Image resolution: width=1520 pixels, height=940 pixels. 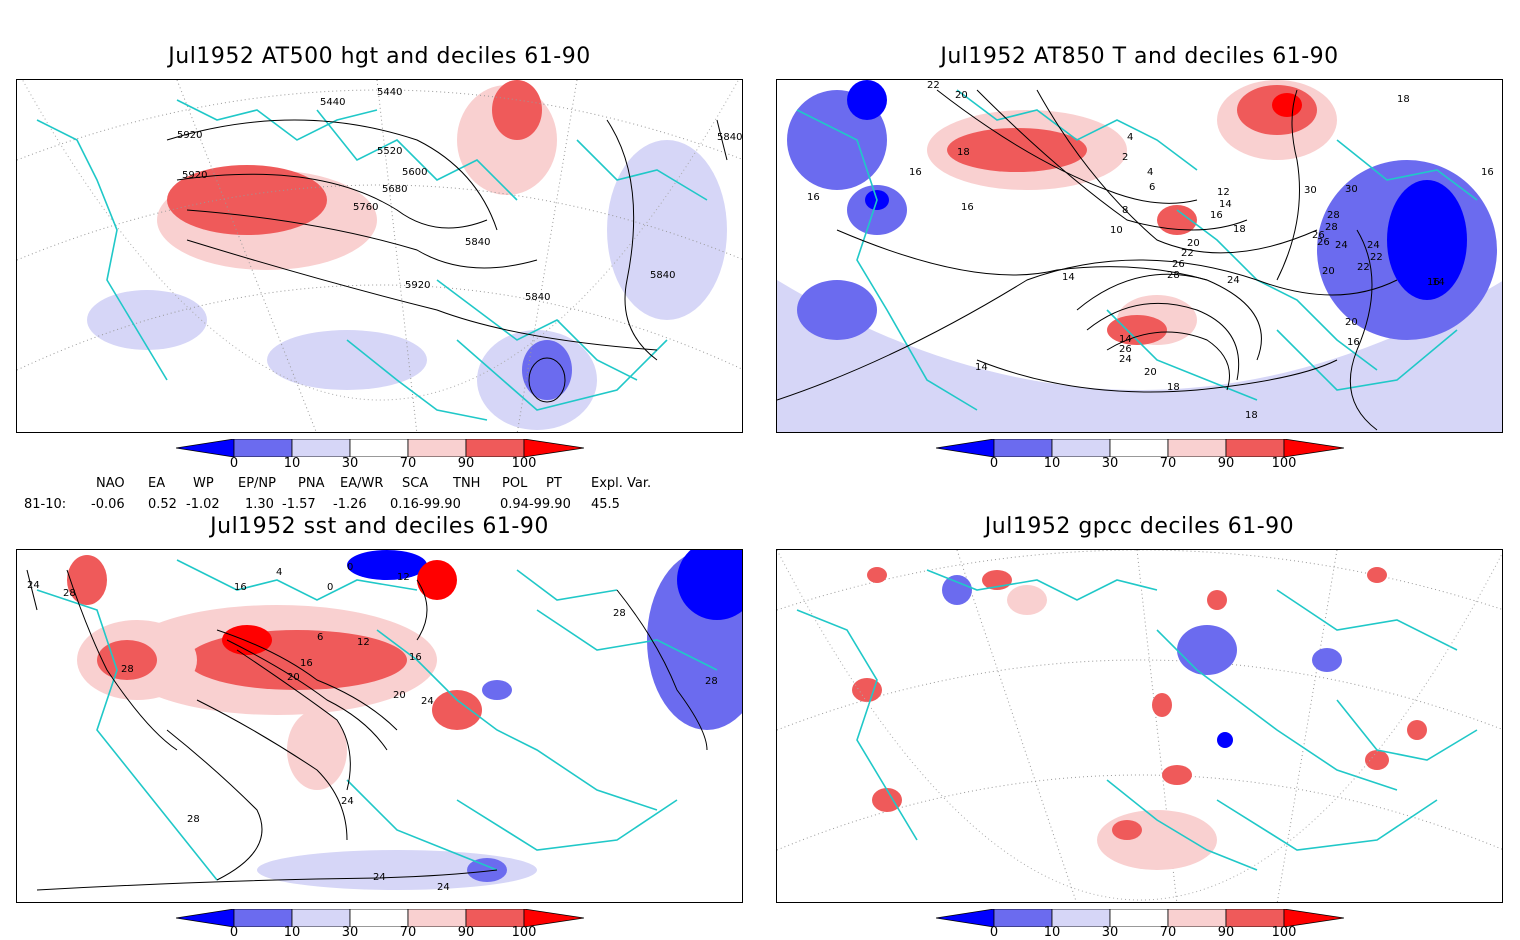 What do you see at coordinates (425, 504) in the screenshot?
I see `index-value: 0.16-99.90` at bounding box center [425, 504].